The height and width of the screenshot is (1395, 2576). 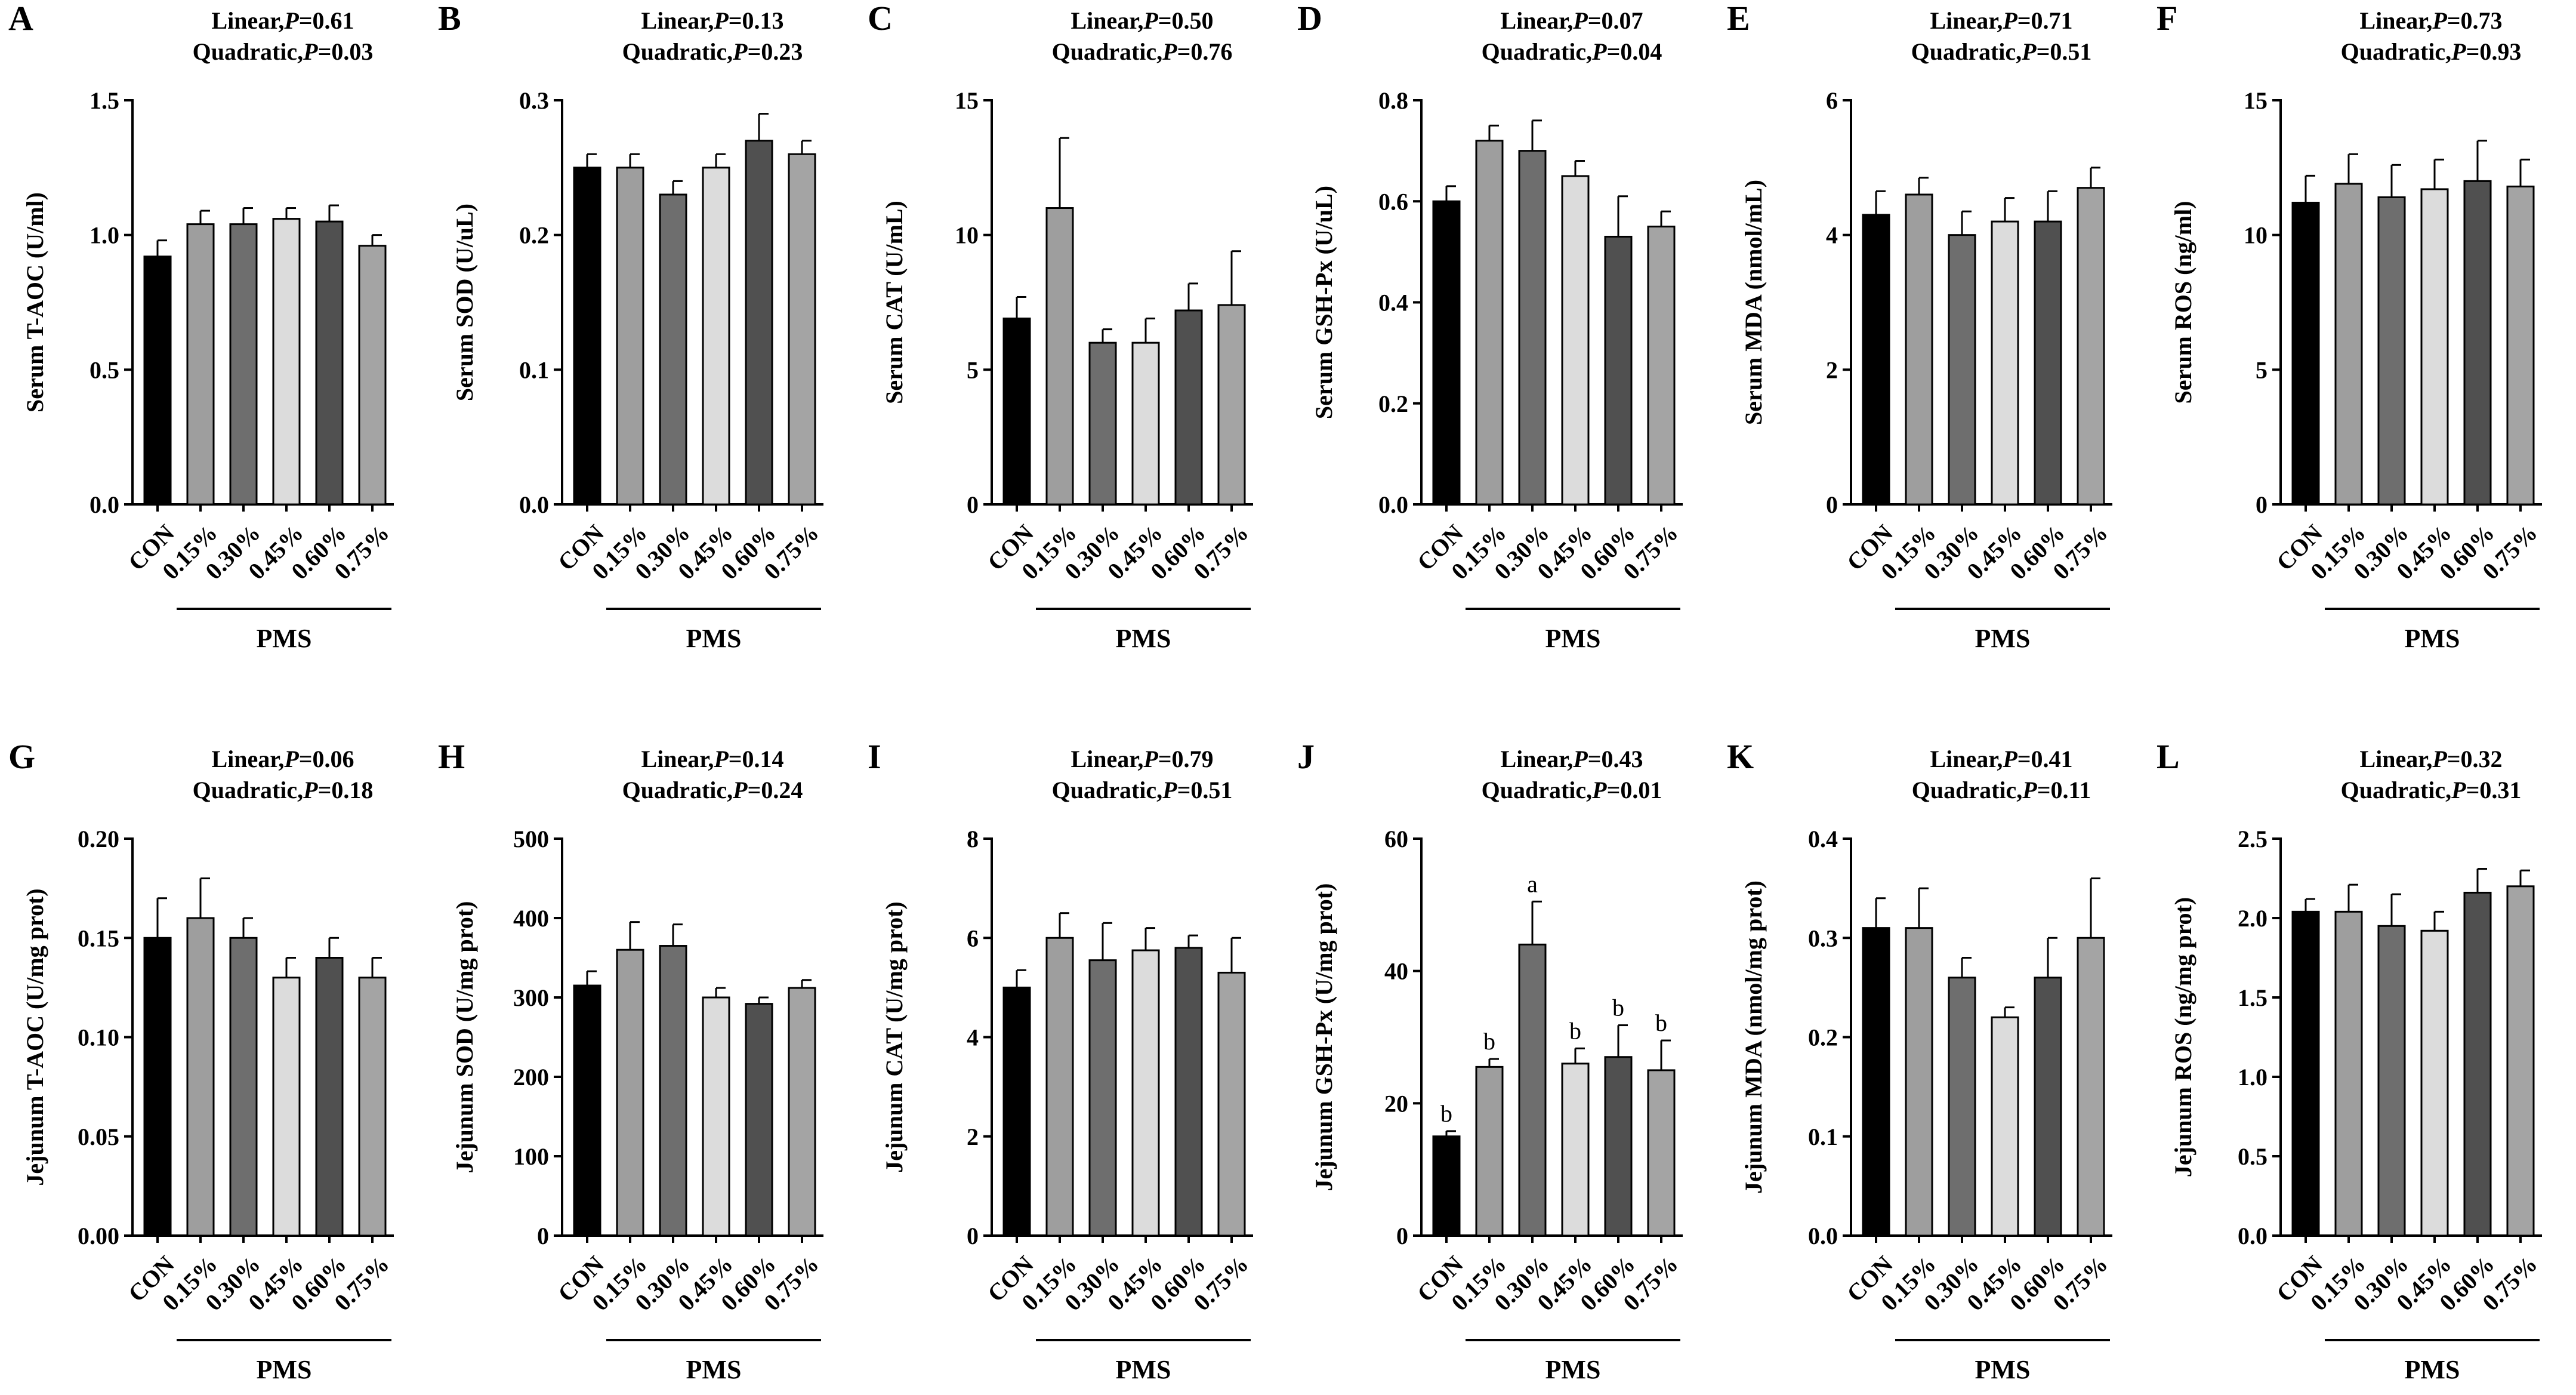 I want to click on quadratic-p-label: Quadratic,P=0.76, so click(x=1142, y=51).